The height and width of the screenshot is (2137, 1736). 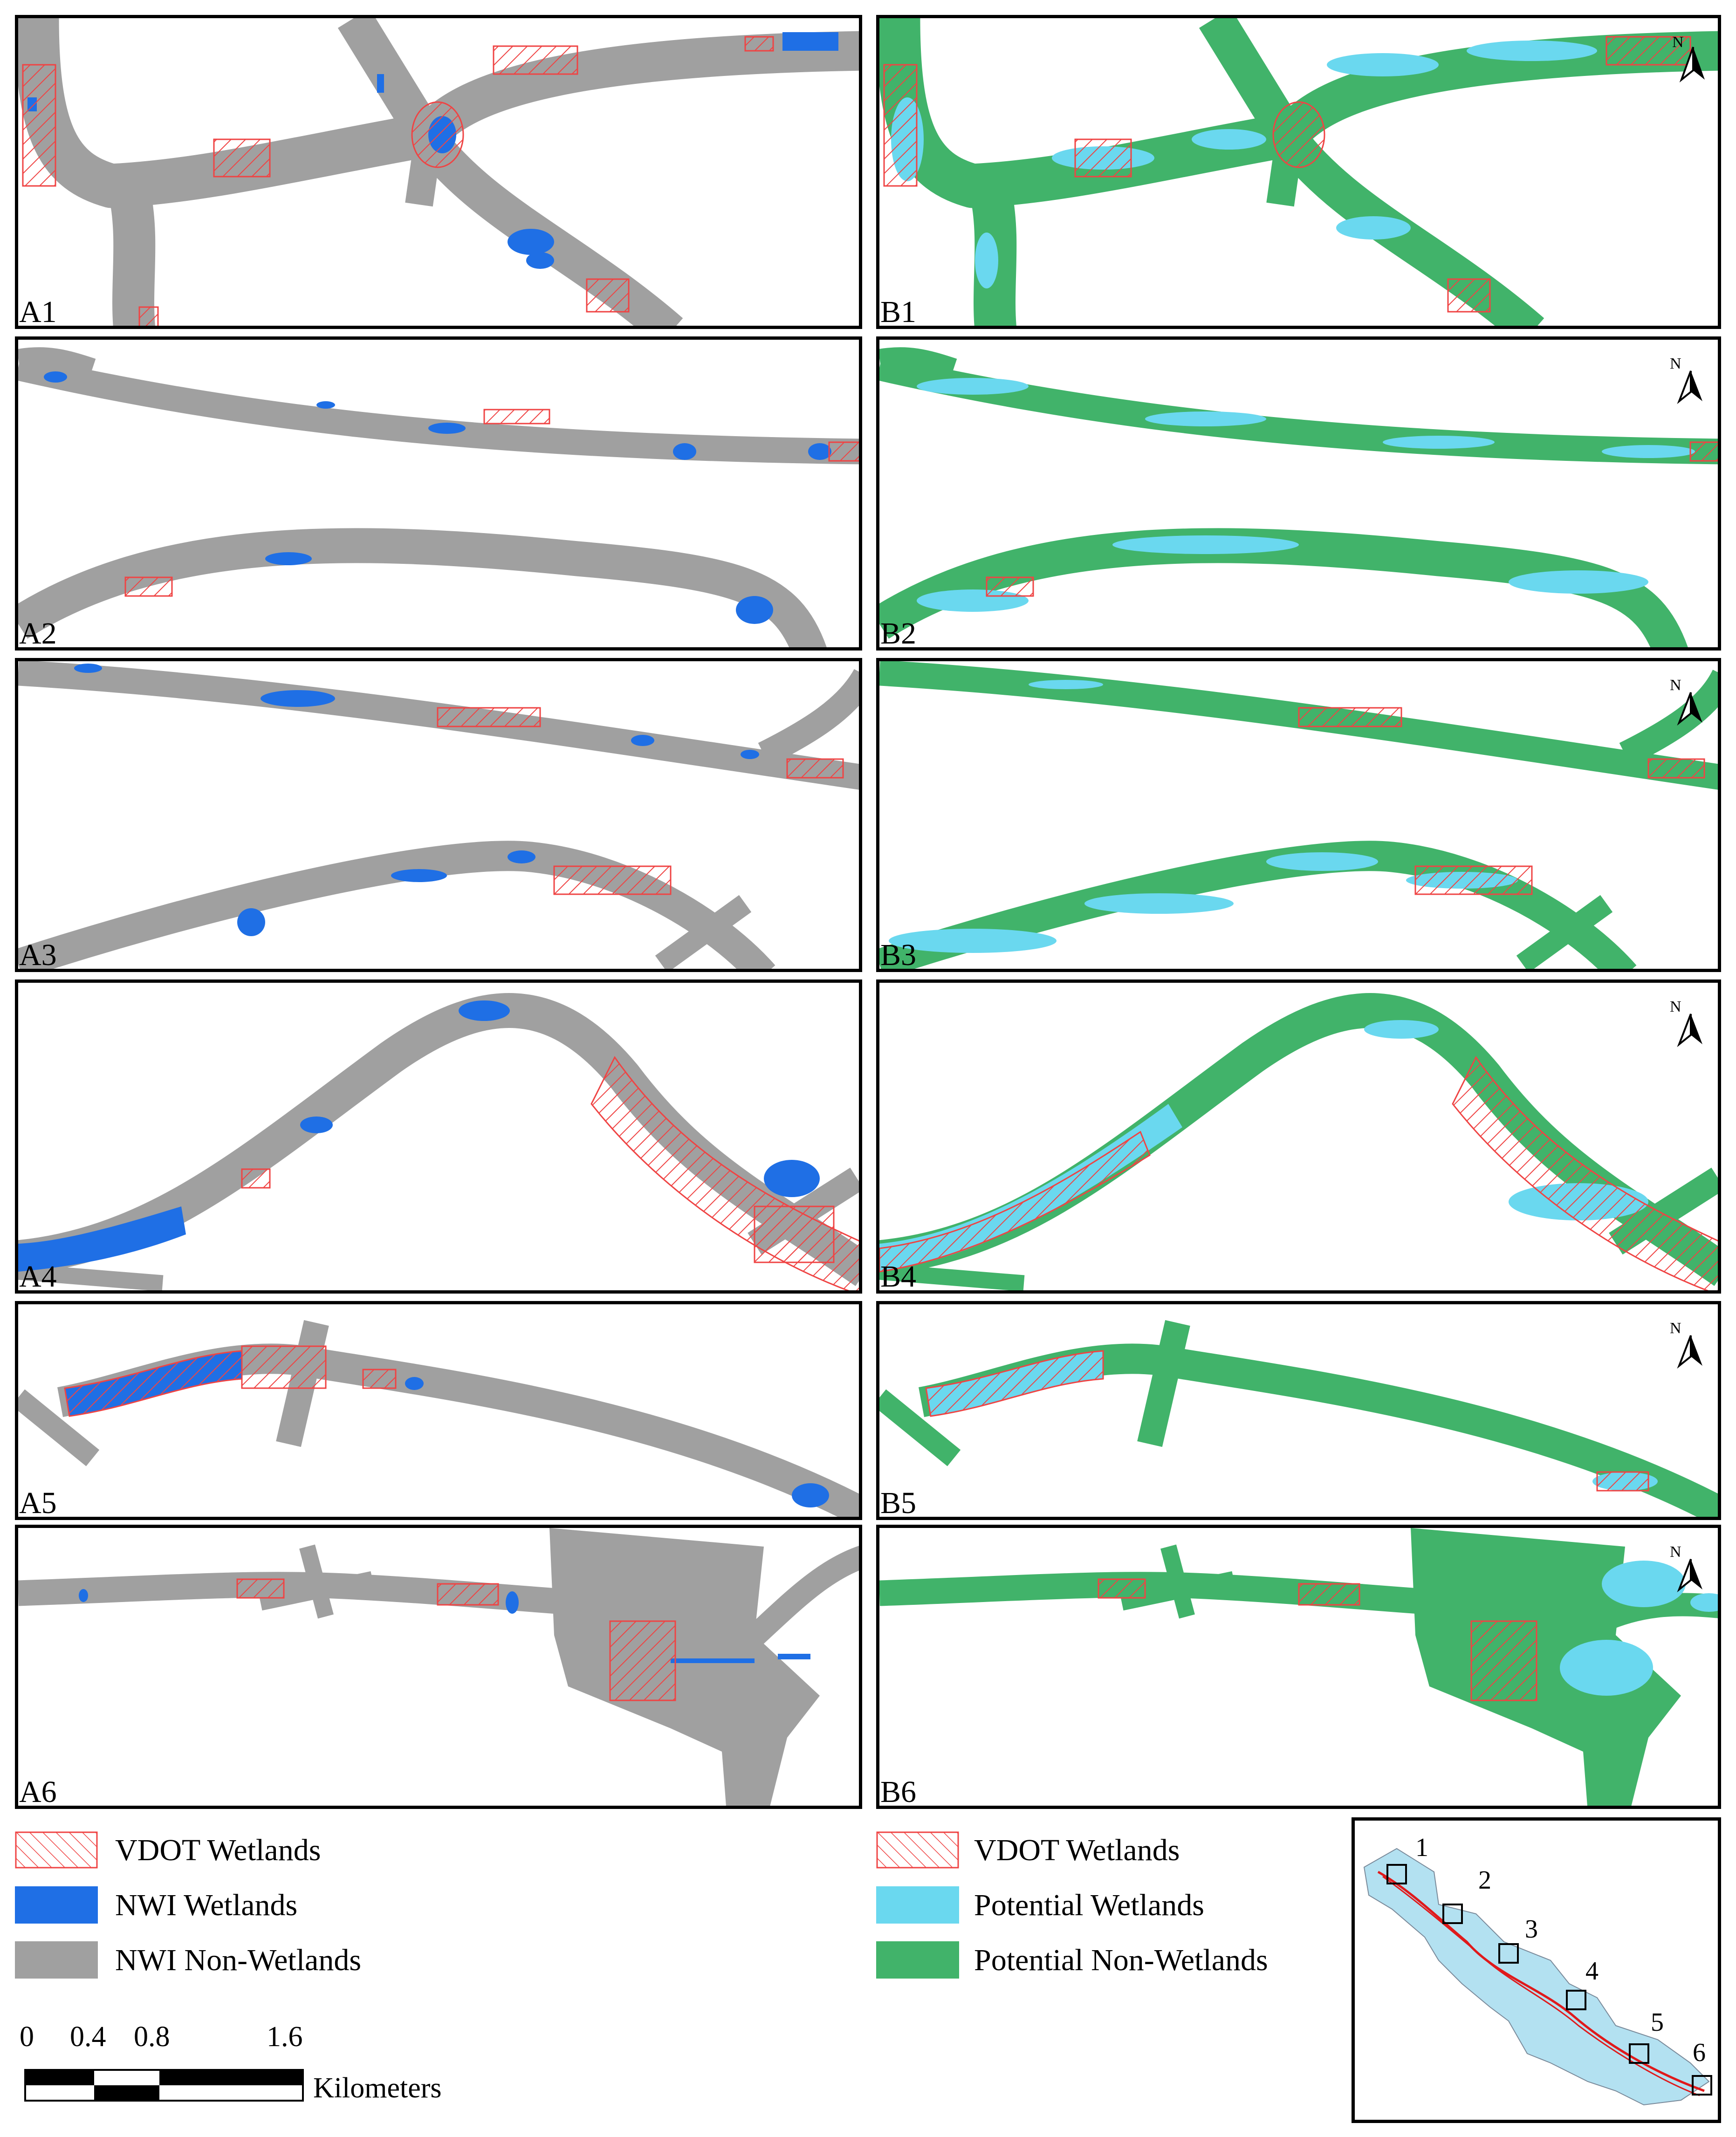 I want to click on inset-label-1: 1, so click(x=1421, y=1848).